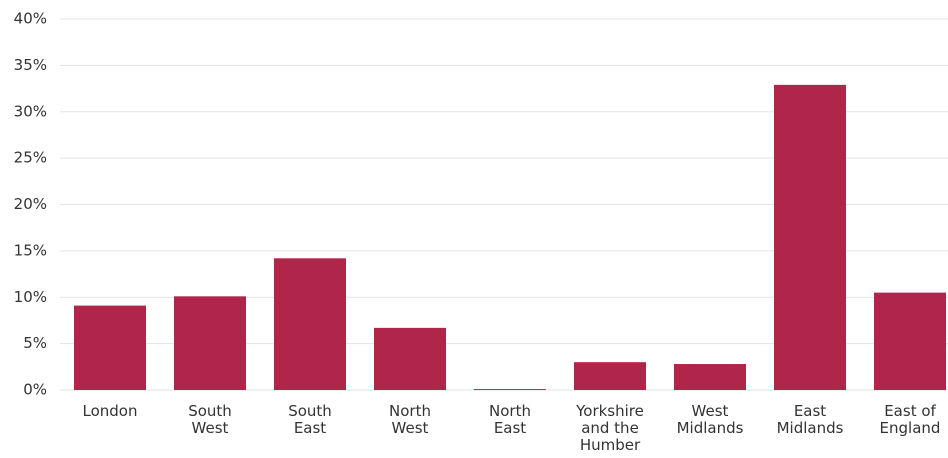 Image resolution: width=948 pixels, height=458 pixels. What do you see at coordinates (35, 390) in the screenshot?
I see `y-tick-label: 0%` at bounding box center [35, 390].